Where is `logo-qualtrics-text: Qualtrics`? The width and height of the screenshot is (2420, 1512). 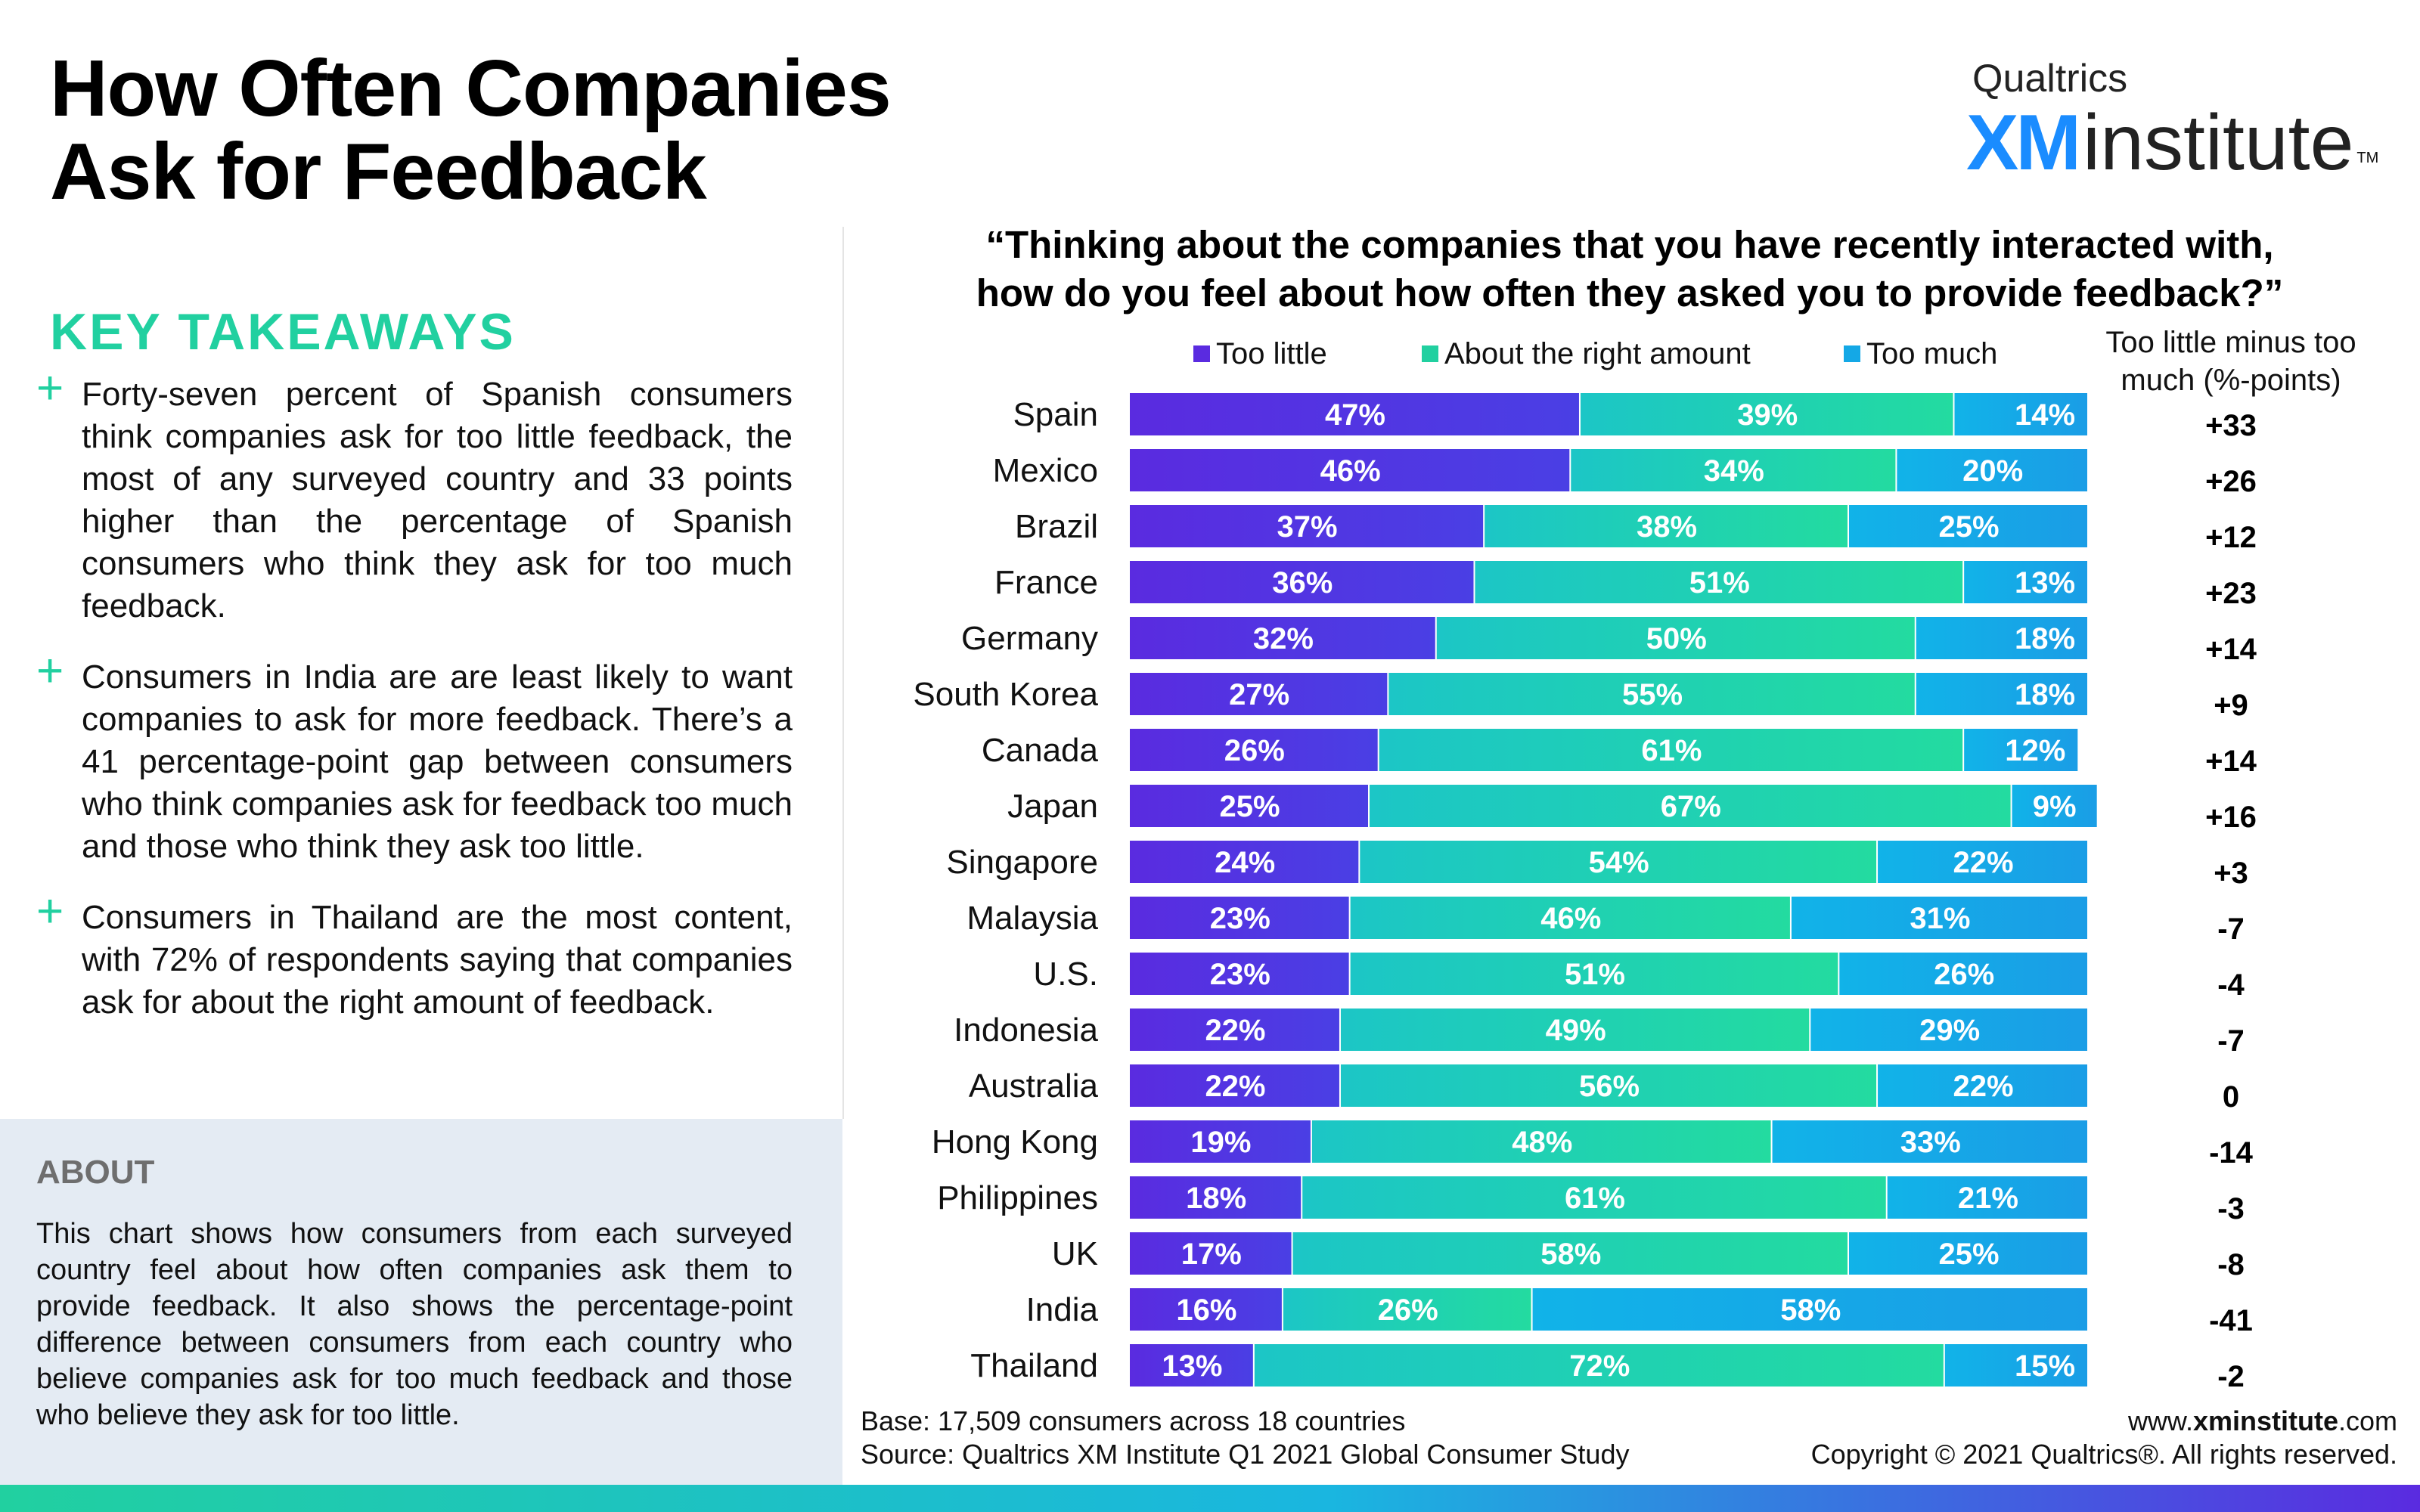 logo-qualtrics-text: Qualtrics is located at coordinates (2050, 79).